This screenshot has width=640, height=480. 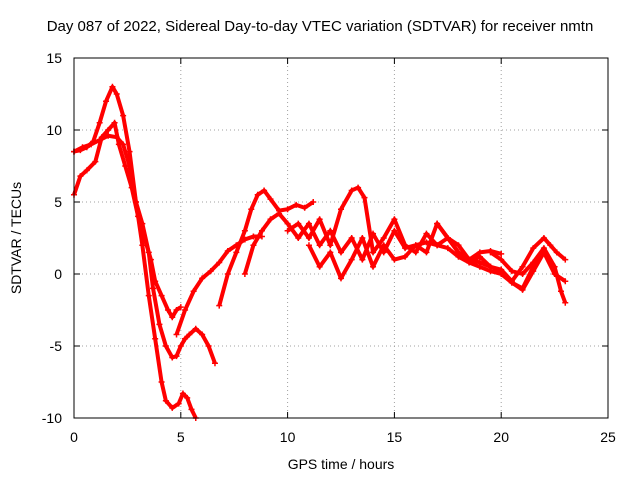 What do you see at coordinates (501, 437) in the screenshot?
I see `x-tick-label: 20` at bounding box center [501, 437].